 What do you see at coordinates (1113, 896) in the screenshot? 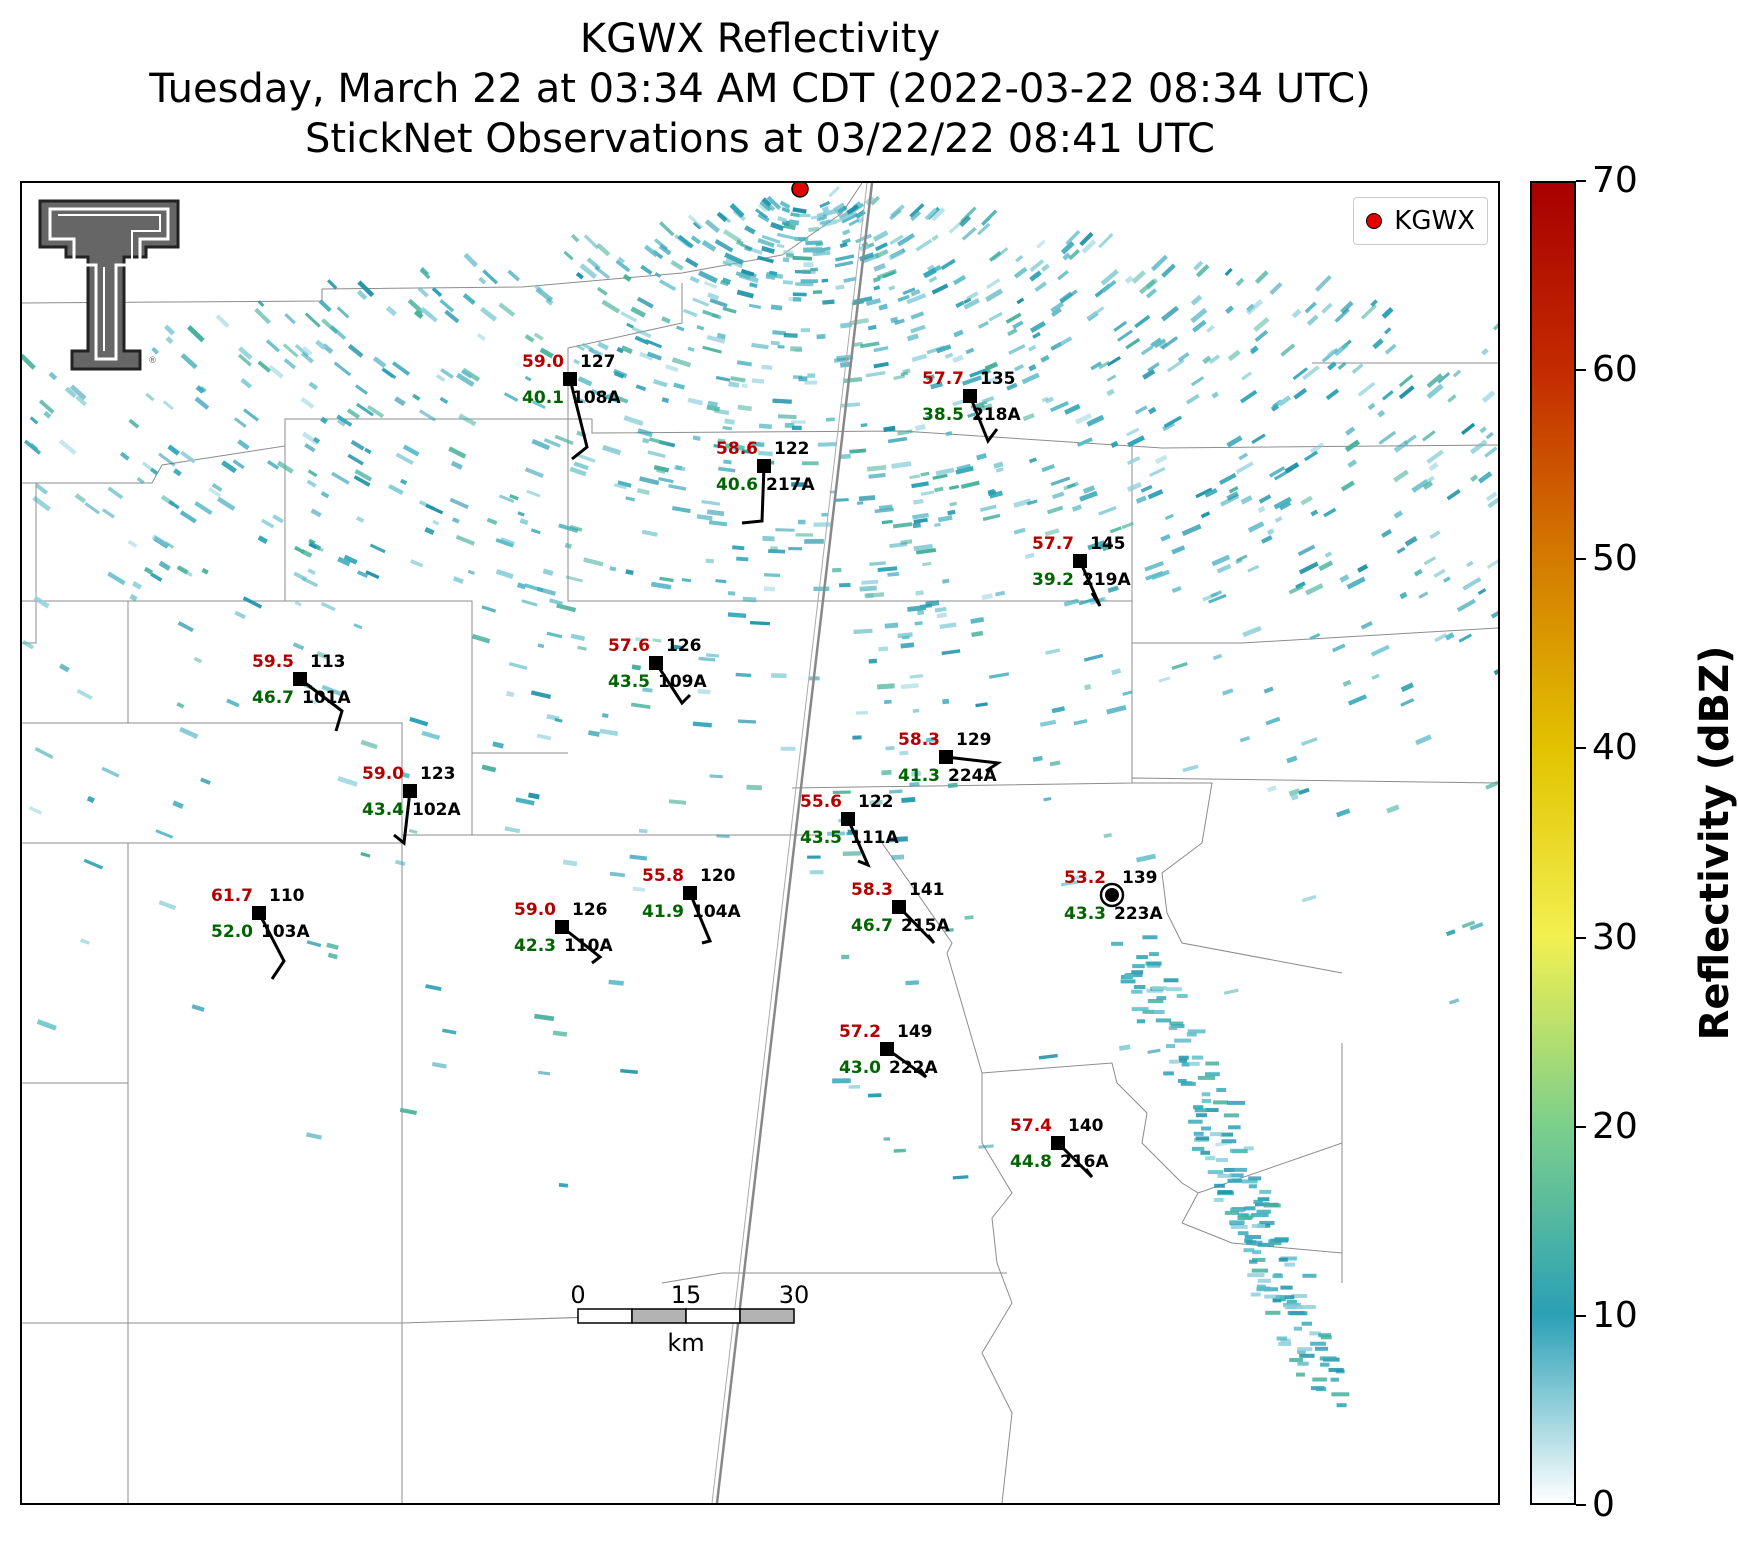
I see `station-plot-223A: 53.2 139 43.3 223A` at bounding box center [1113, 896].